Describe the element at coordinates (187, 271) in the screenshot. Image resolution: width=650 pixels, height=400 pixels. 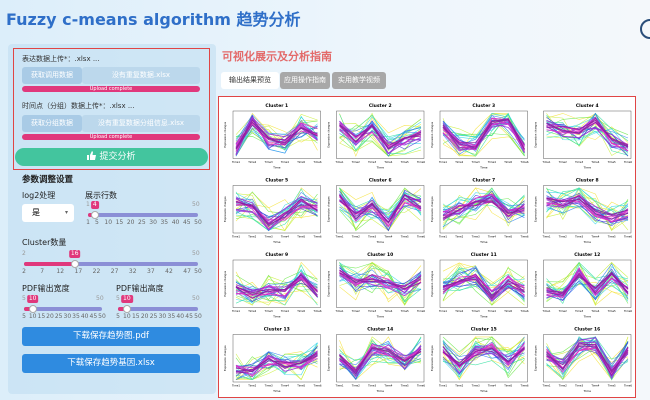
I see `slider-tick-label: 47` at that location.